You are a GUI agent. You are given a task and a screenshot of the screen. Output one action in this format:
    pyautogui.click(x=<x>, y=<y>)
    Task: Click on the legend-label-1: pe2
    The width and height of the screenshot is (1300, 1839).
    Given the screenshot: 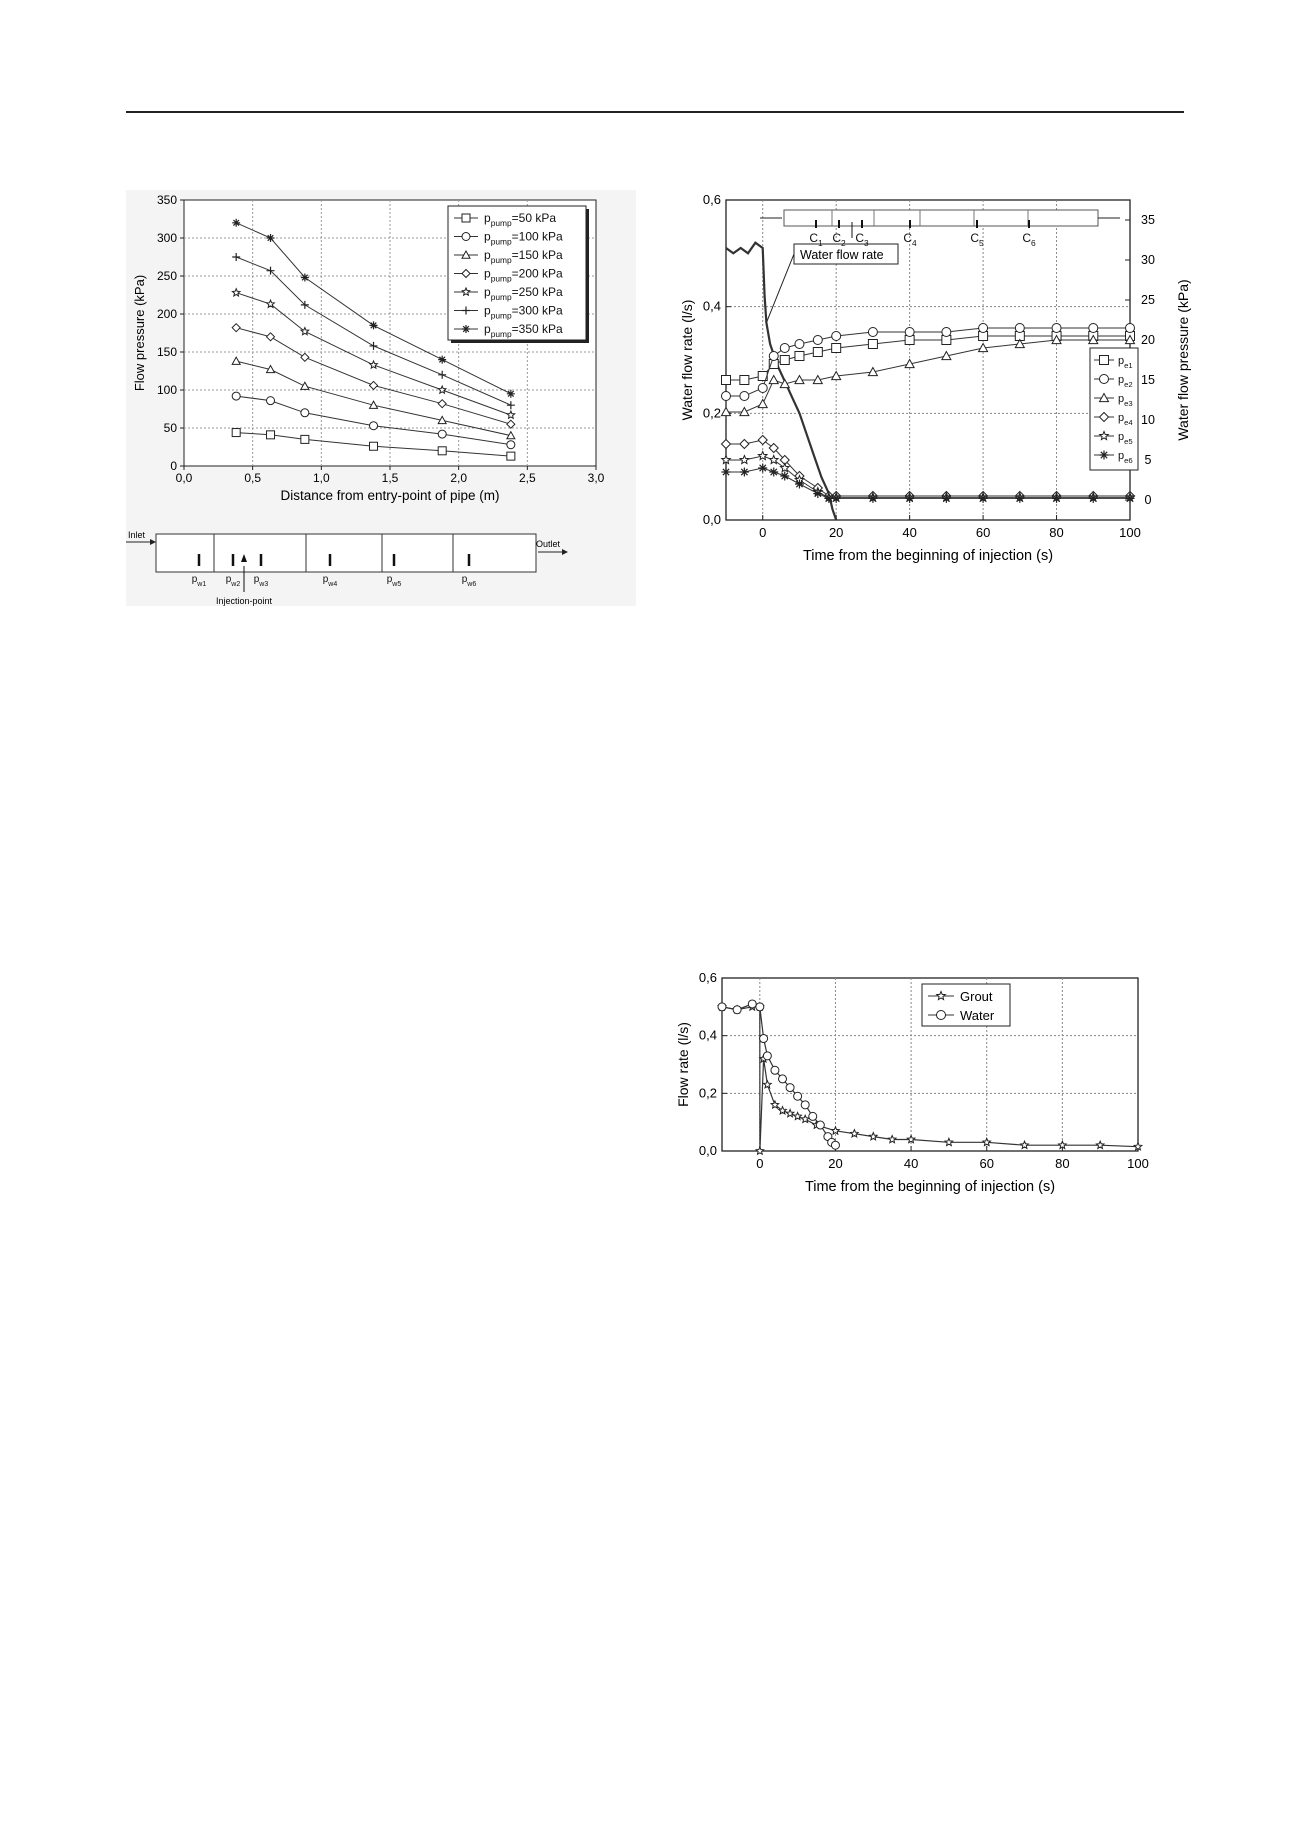 What is the action you would take?
    pyautogui.click(x=1125, y=381)
    